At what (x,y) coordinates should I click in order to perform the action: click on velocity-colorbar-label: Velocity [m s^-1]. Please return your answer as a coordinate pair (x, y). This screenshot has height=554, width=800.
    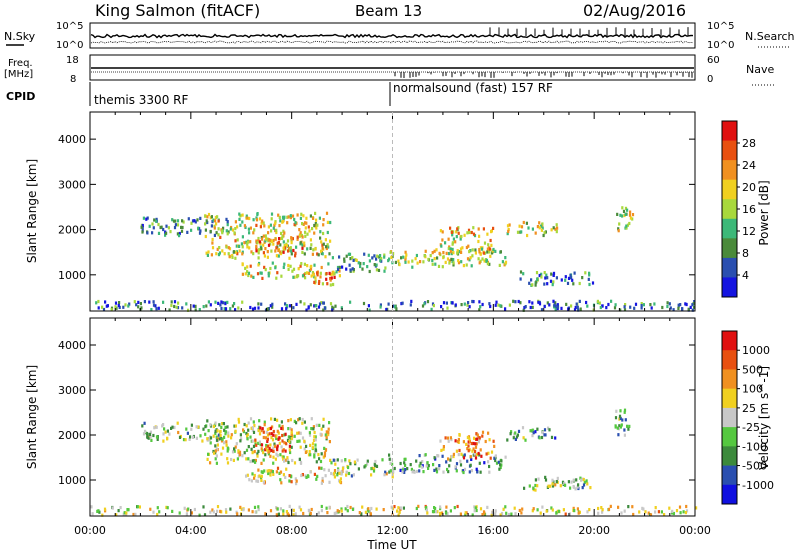
    Looking at the image, I should click on (764, 418).